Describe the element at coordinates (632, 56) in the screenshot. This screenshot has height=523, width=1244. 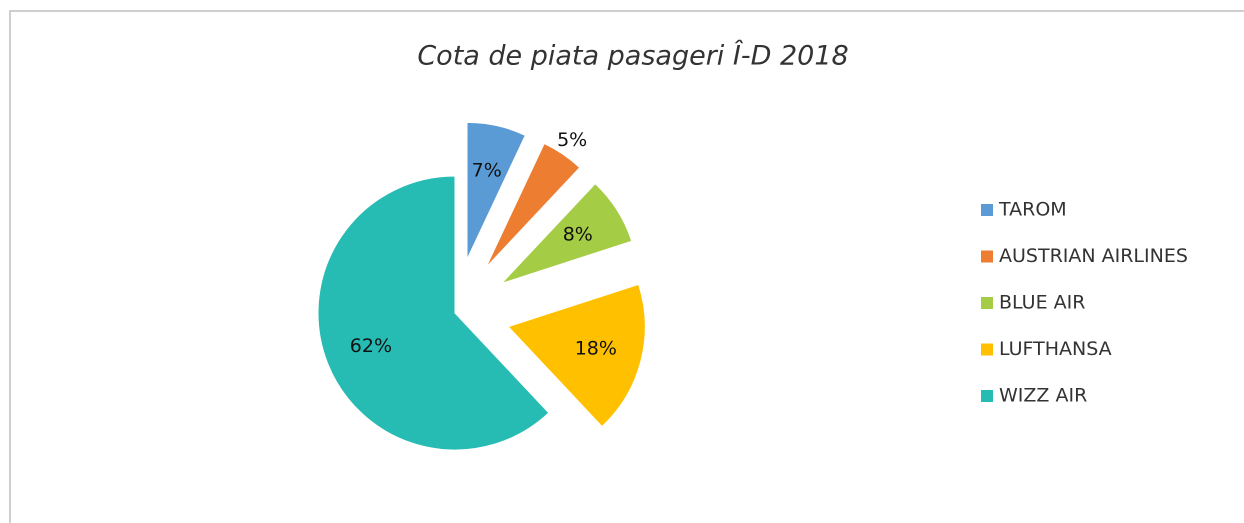
I see `chart-title: Cota de piata pasageri Î-D 2018` at that location.